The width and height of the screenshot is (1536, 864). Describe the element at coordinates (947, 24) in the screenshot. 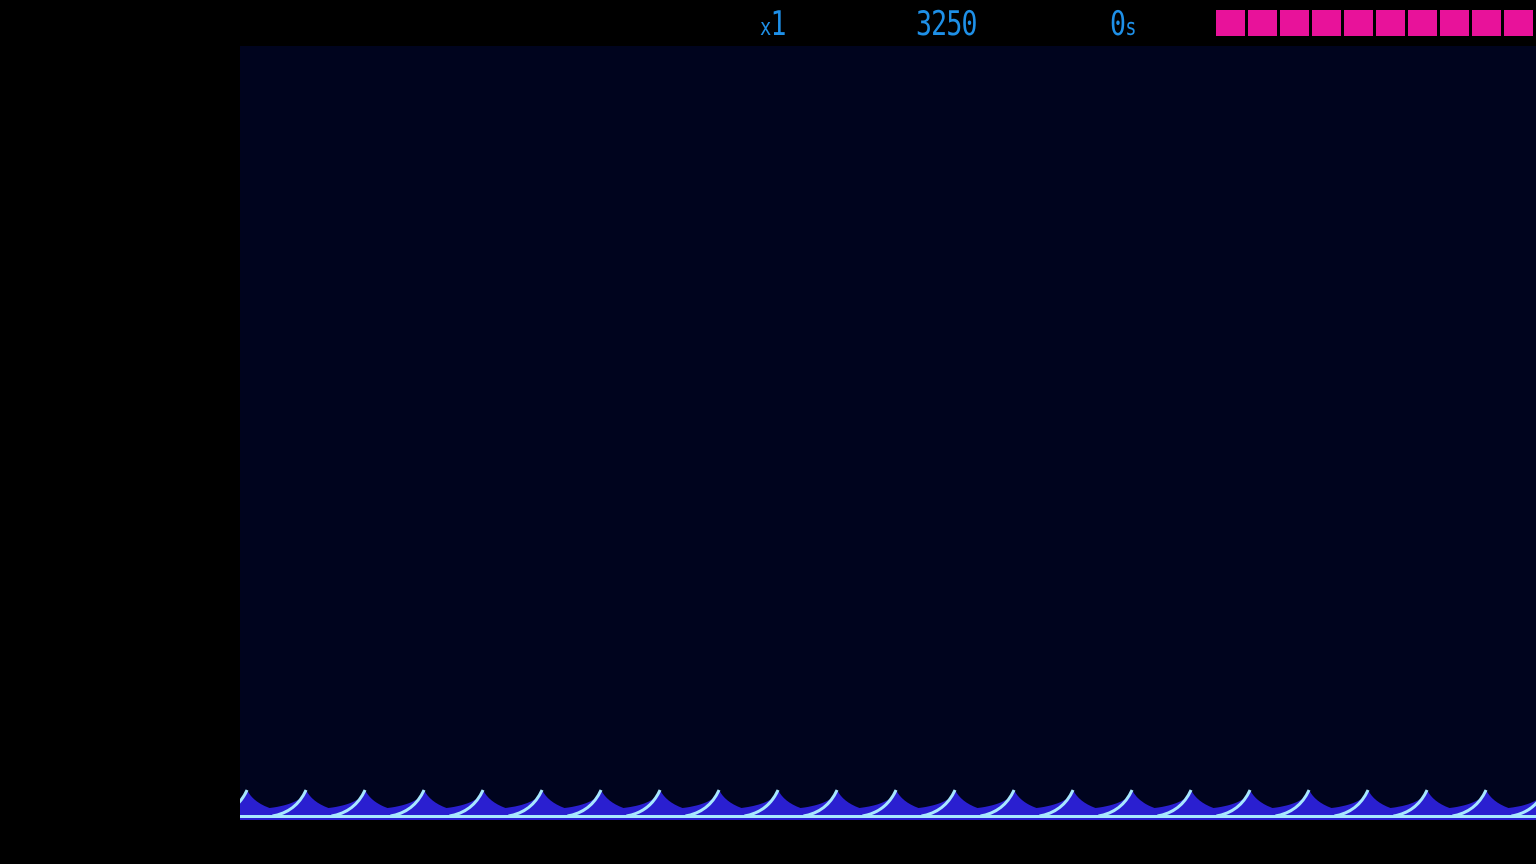

I see `score-value: 3250` at that location.